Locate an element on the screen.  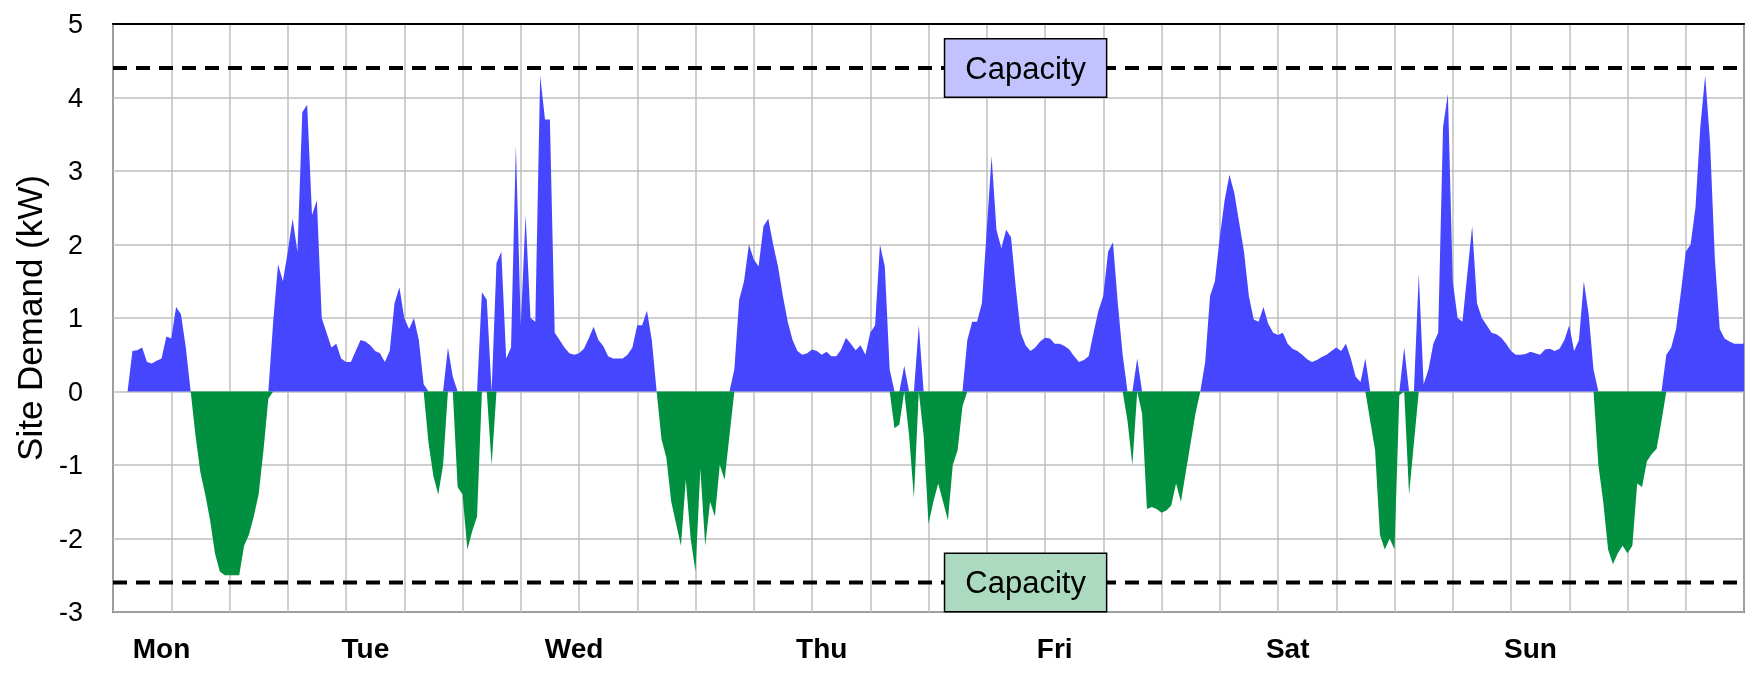
x-tick-label: Wed is located at coordinates (574, 648).